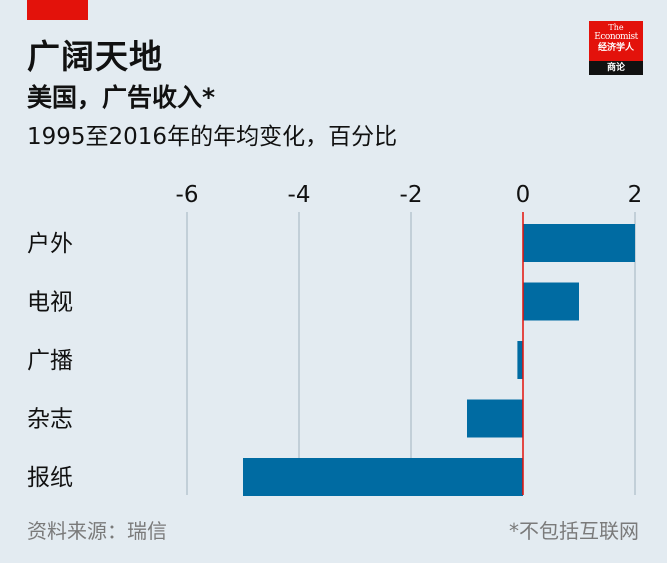 Image resolution: width=667 pixels, height=563 pixels. I want to click on chart-description: 1995至2016年的年均变化，百分比, so click(212, 137).